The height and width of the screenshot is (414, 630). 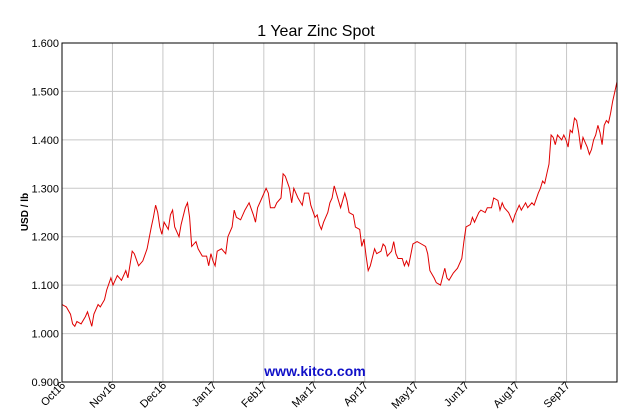 I want to click on y-tick-label: 1.300, so click(x=45, y=189).